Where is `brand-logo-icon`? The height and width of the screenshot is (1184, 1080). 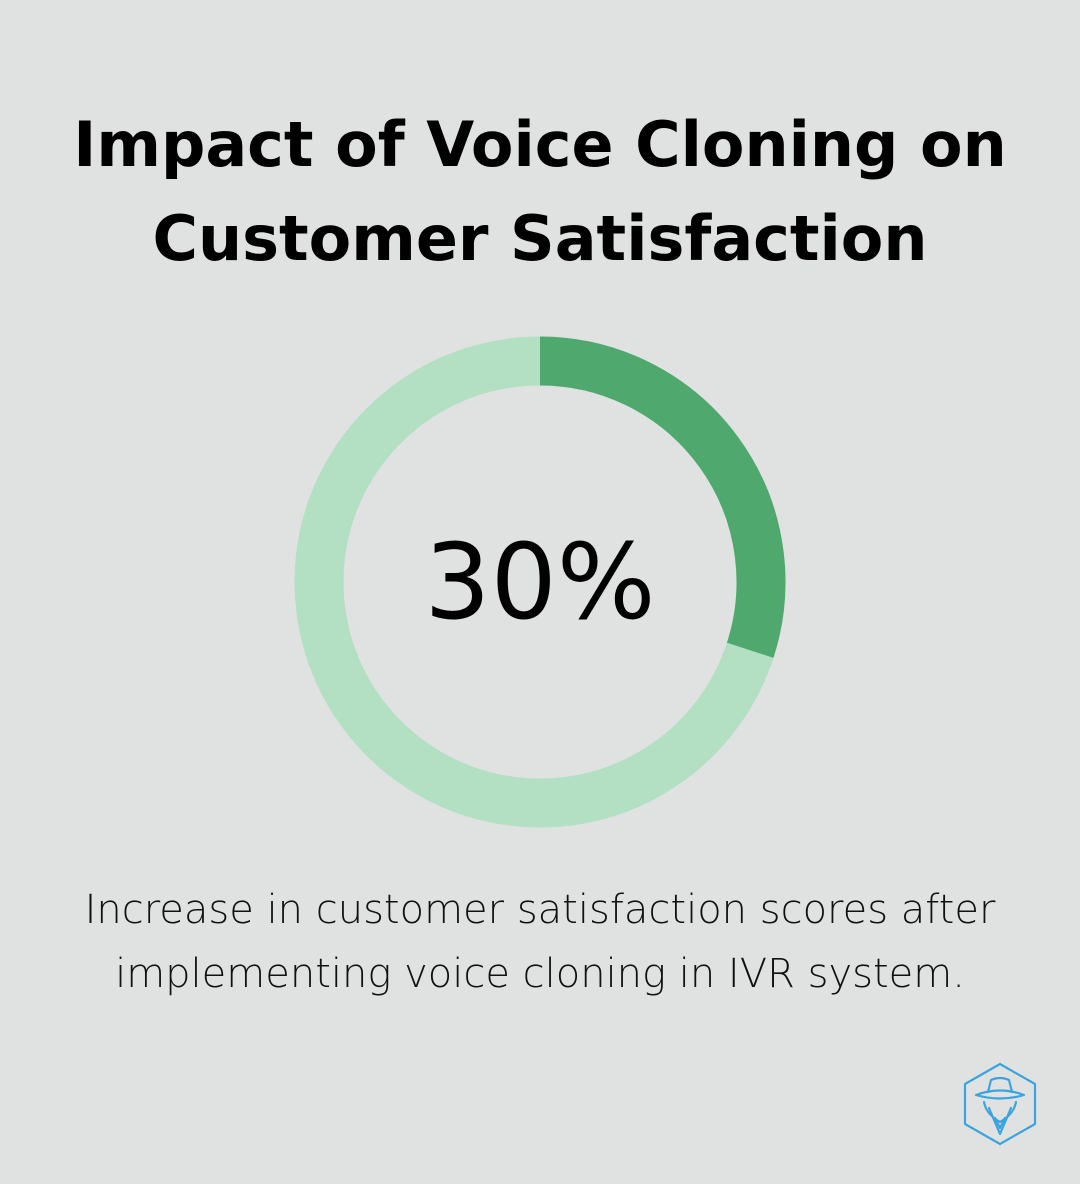 brand-logo-icon is located at coordinates (1000, 1104).